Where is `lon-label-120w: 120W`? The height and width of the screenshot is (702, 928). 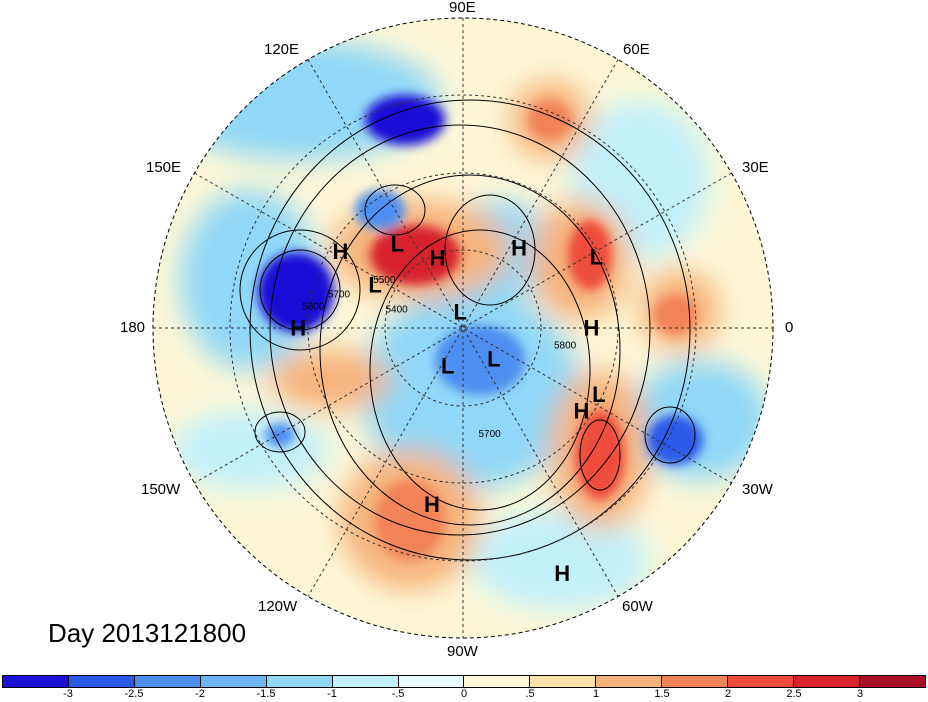 lon-label-120w: 120W is located at coordinates (278, 606).